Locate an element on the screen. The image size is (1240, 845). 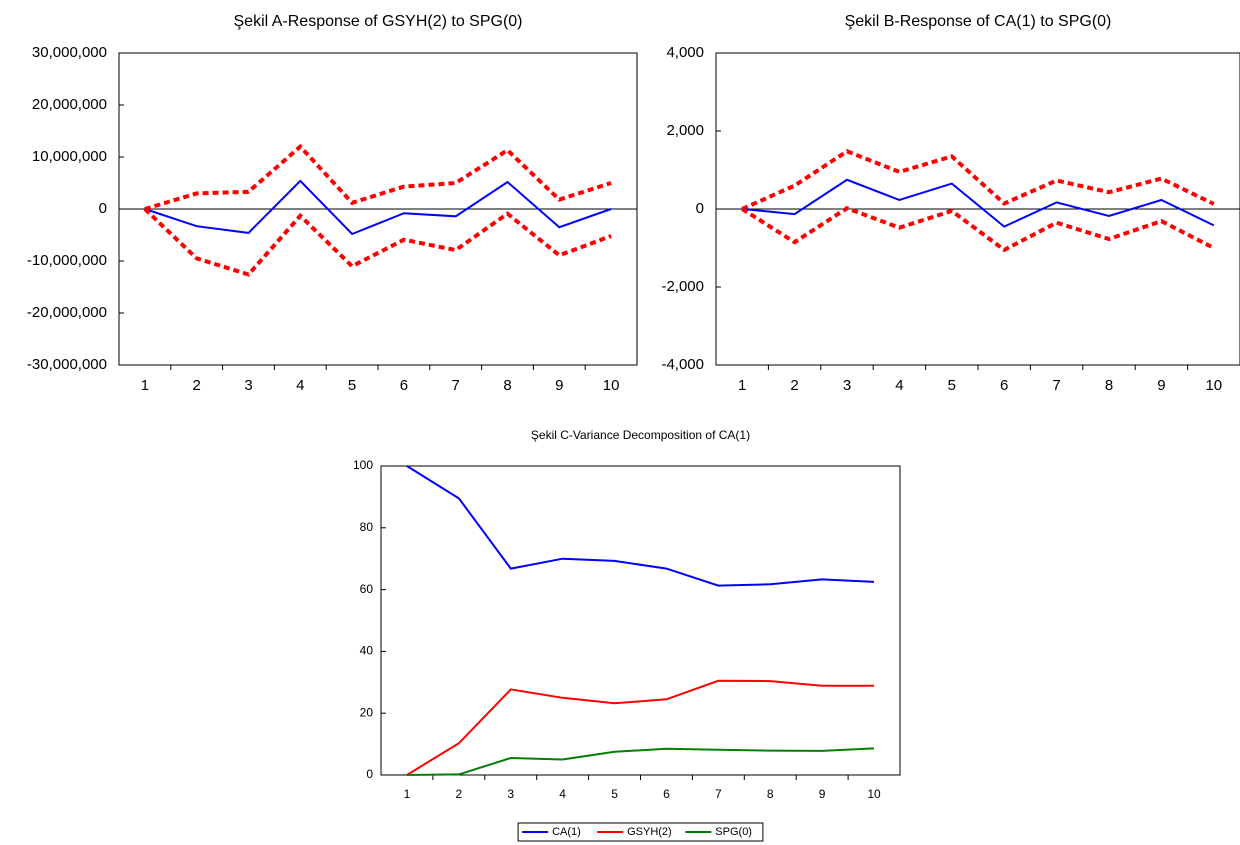
y-tick-label: -20,000,000 is located at coordinates (67, 312).